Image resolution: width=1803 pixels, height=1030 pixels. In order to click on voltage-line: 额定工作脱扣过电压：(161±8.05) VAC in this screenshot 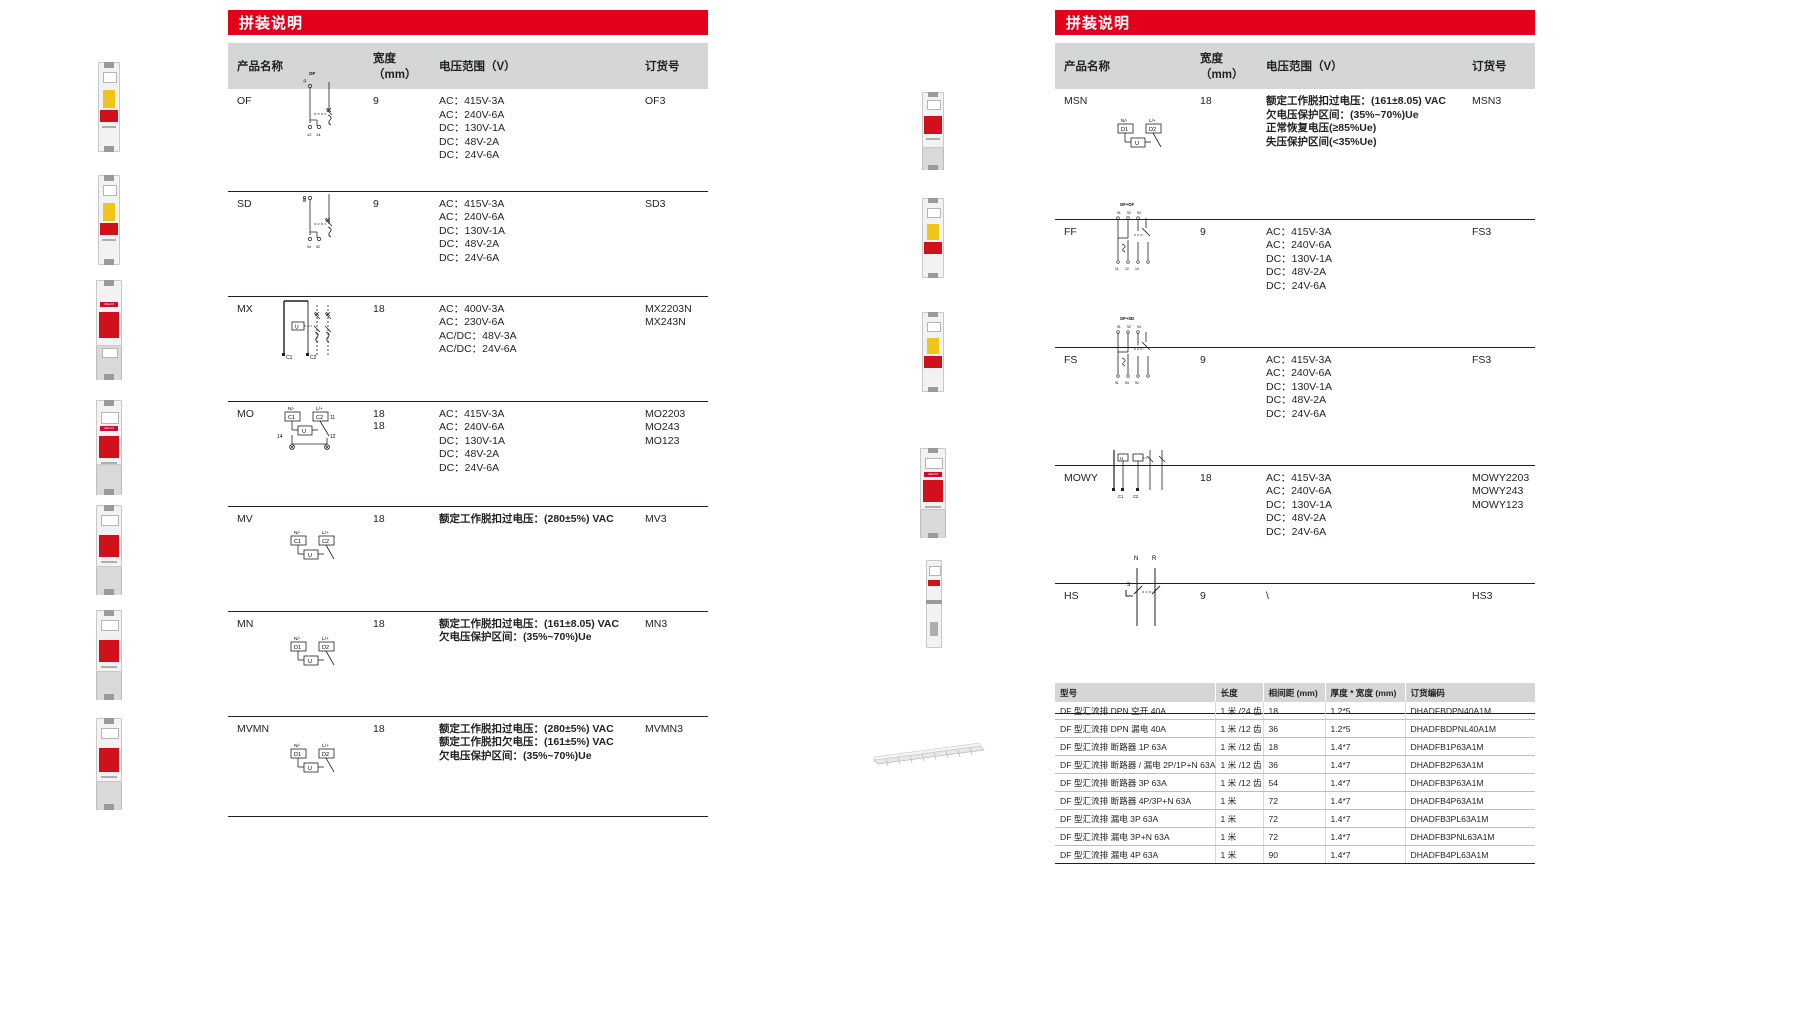, I will do `click(529, 623)`.